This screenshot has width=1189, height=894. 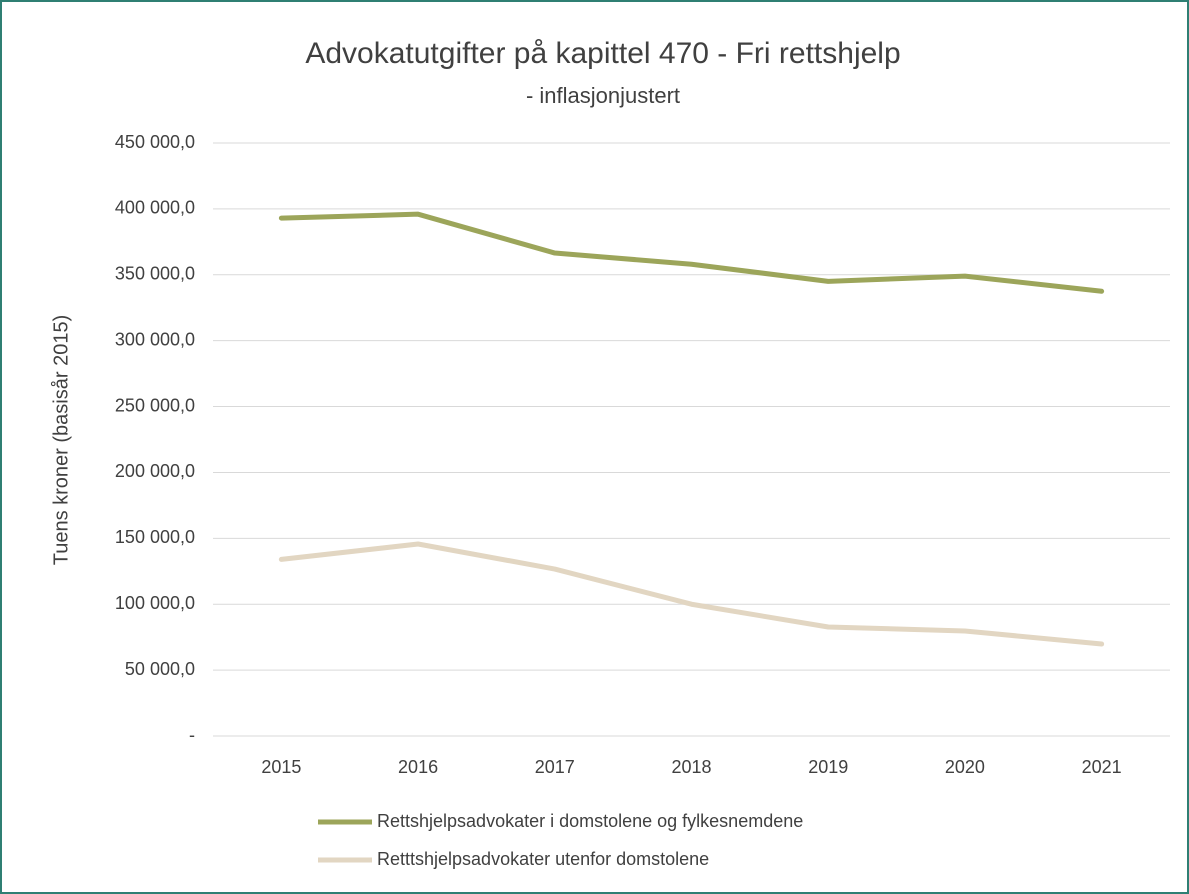 What do you see at coordinates (603, 95) in the screenshot?
I see `chart-subtitle: - inflasjonjustert` at bounding box center [603, 95].